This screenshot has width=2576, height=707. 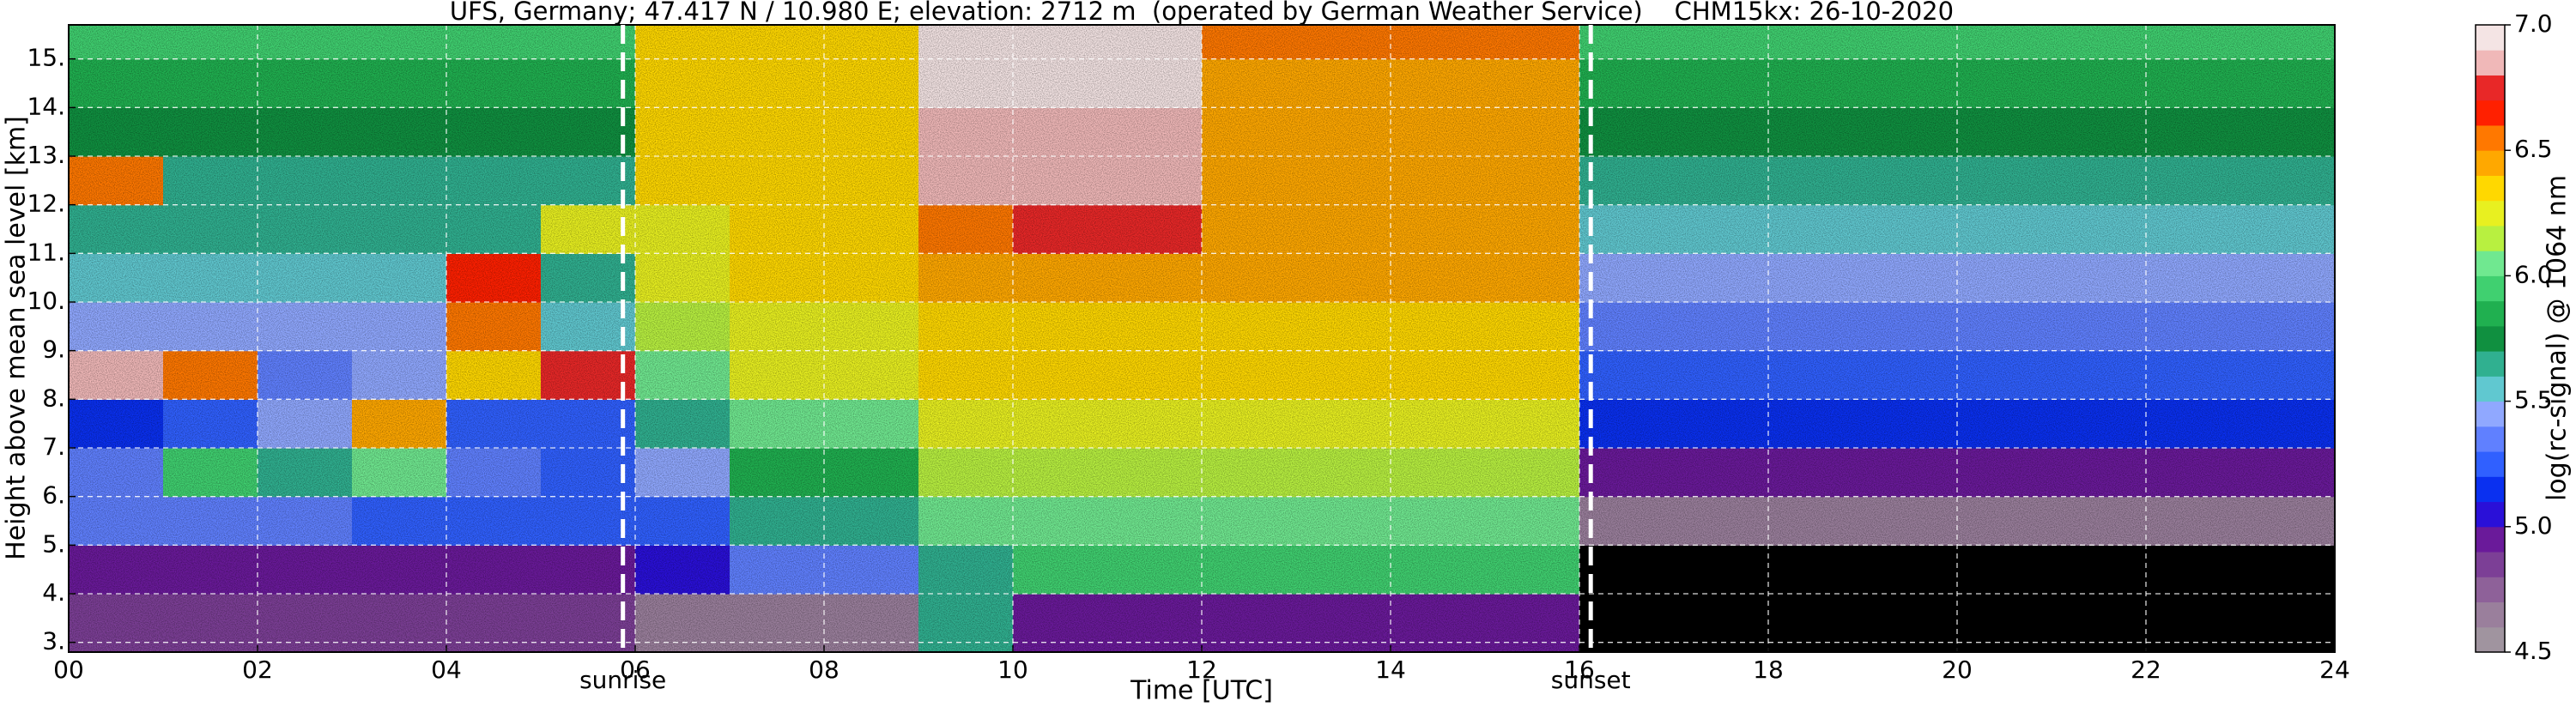 What do you see at coordinates (2533, 24) in the screenshot?
I see `colorbar-tick-label: 7.0` at bounding box center [2533, 24].